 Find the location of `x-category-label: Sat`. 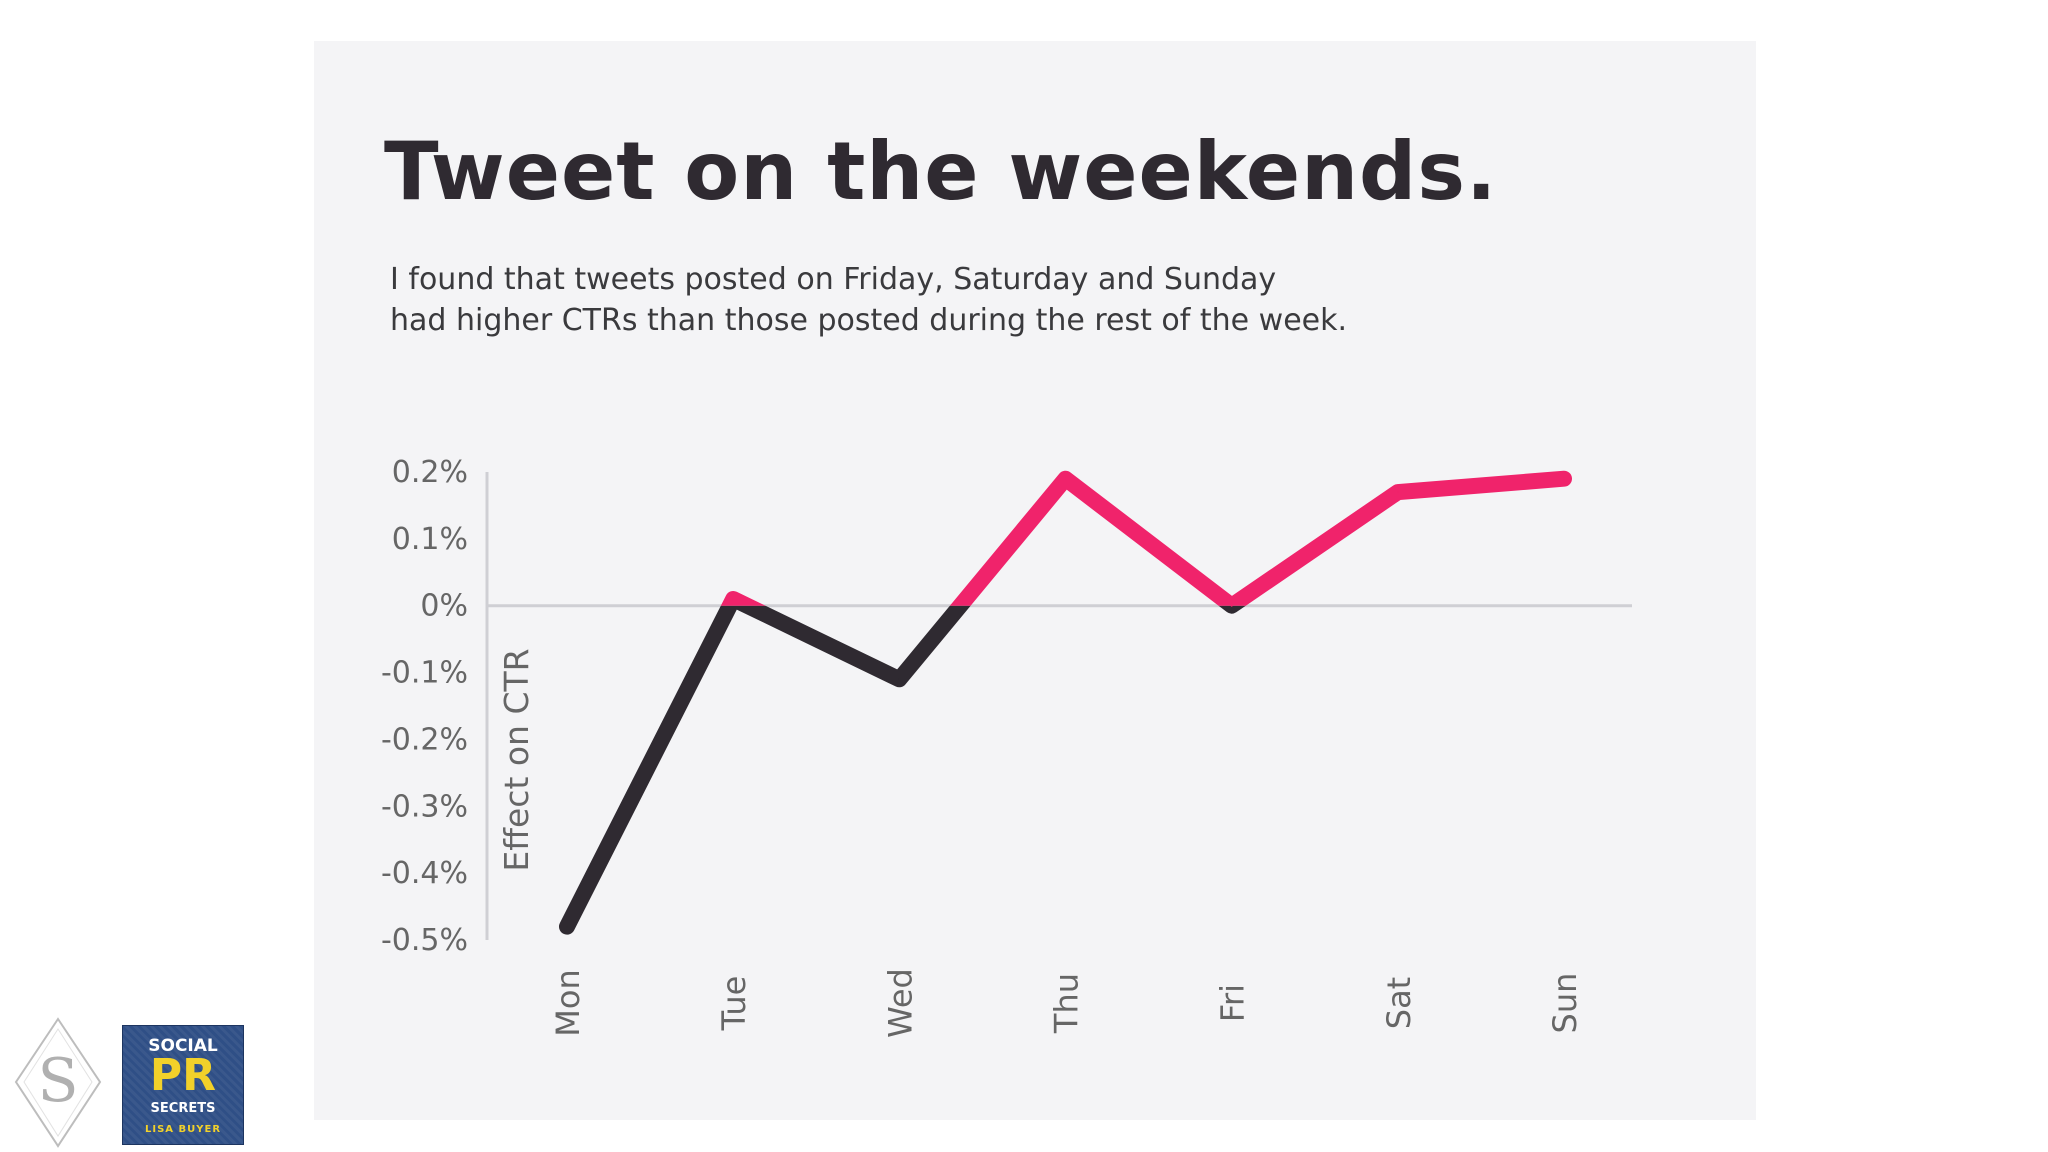

x-category-label: Sat is located at coordinates (1399, 1003).